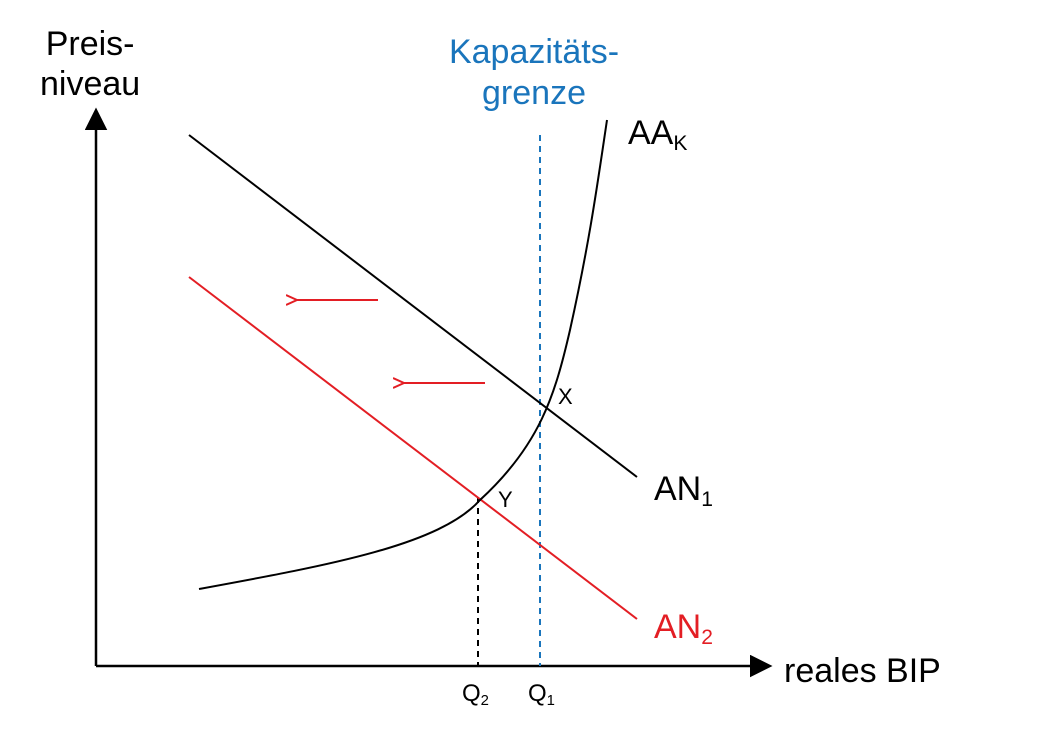 This screenshot has width=1063, height=734. What do you see at coordinates (651, 133) in the screenshot?
I see `aak-label-main: AA` at bounding box center [651, 133].